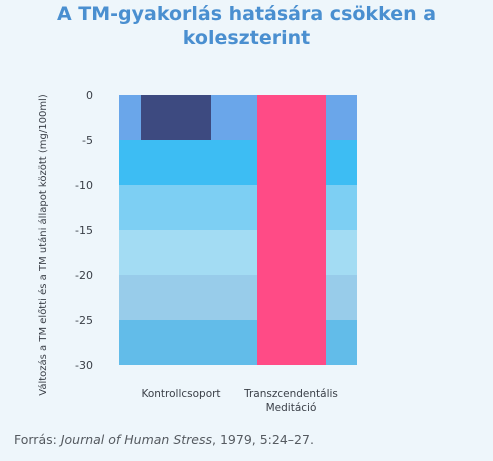 The width and height of the screenshot is (493, 461). What do you see at coordinates (291, 408) in the screenshot?
I see `x-category-label: Meditáció` at bounding box center [291, 408].